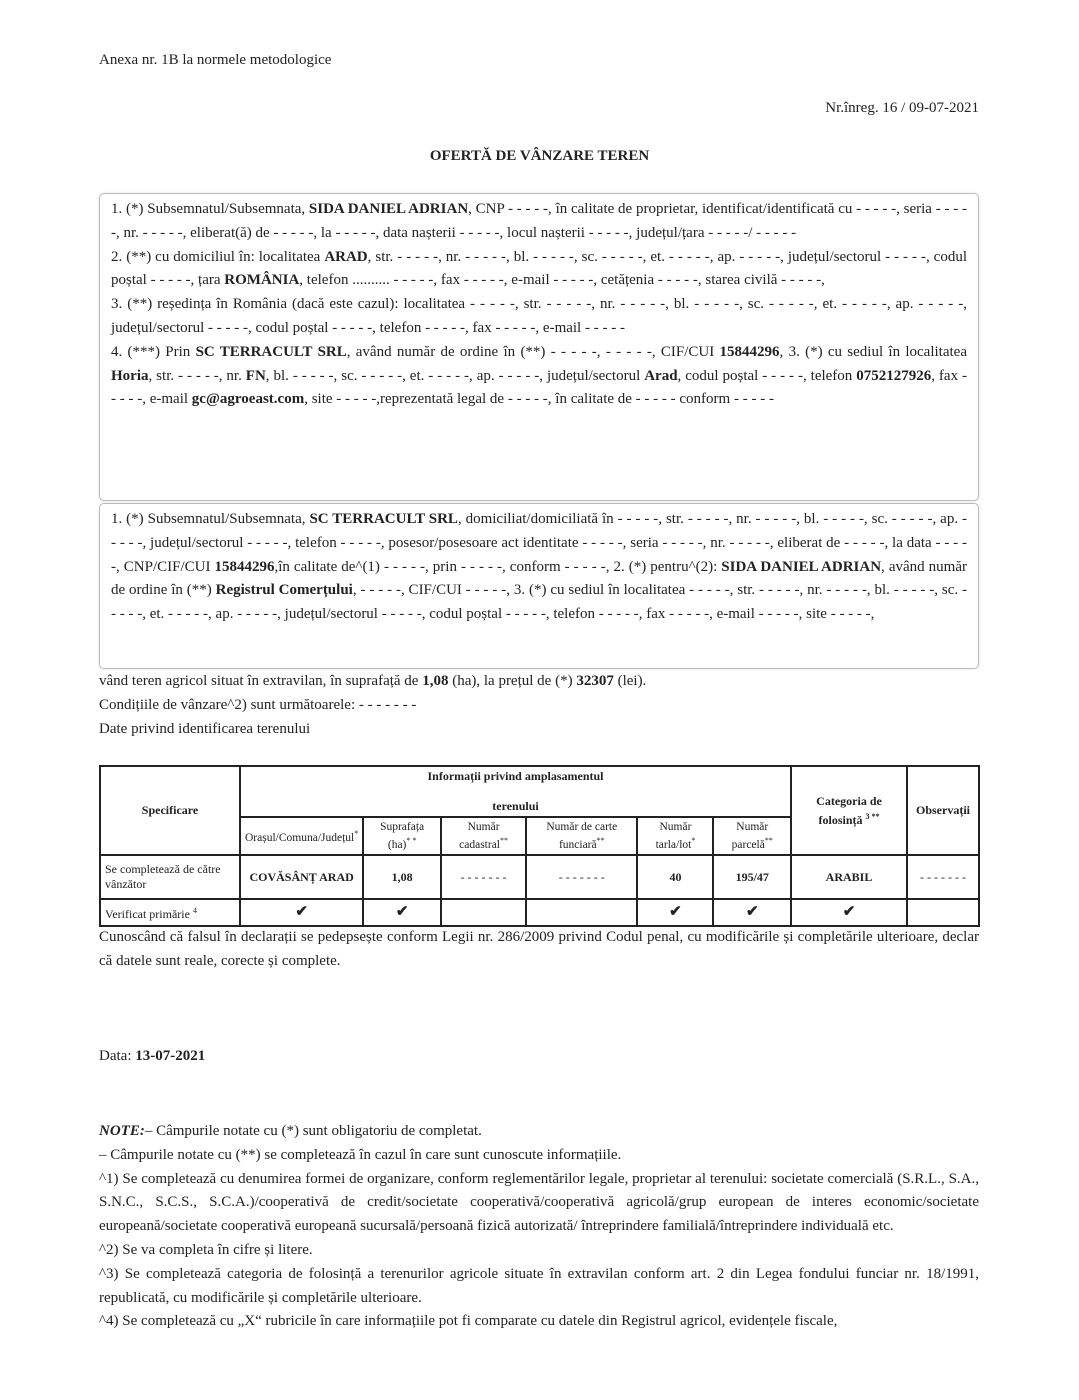 This screenshot has width=1079, height=1400. What do you see at coordinates (248, 399) in the screenshot?
I see `bold-value: gc@agroeast.com` at bounding box center [248, 399].